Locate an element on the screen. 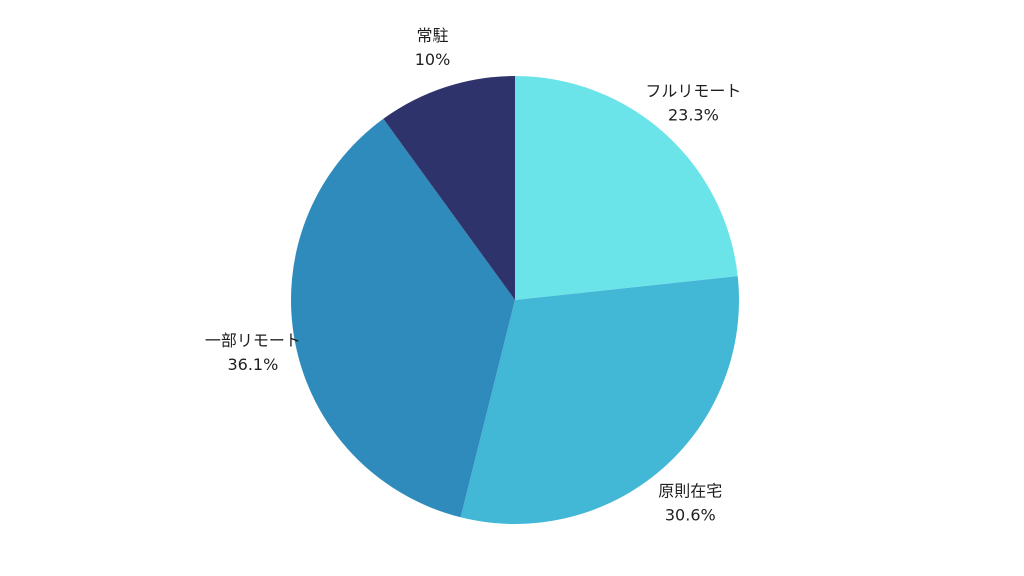 Image resolution: width=1024 pixels, height=576 pixels. slice-value-2: 36.1% is located at coordinates (252, 364).